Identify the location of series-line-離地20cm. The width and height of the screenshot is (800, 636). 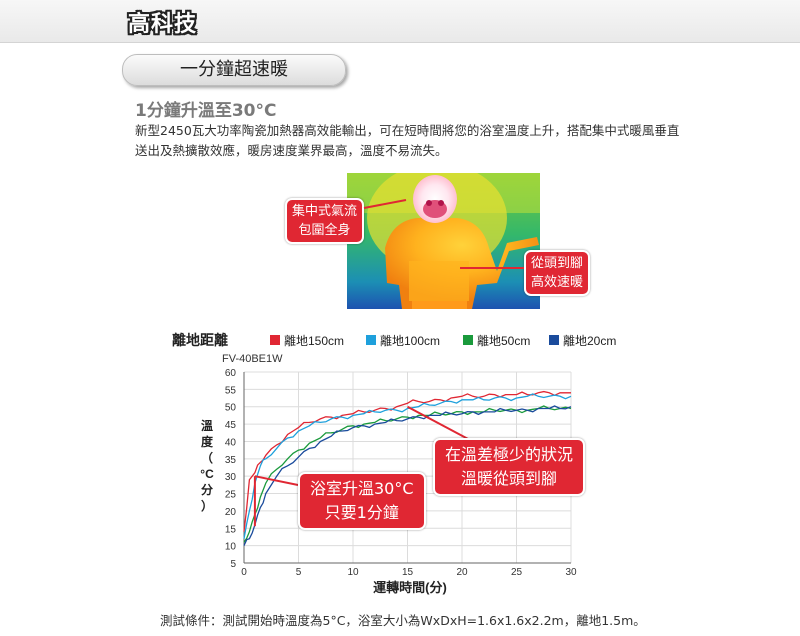
(407, 475).